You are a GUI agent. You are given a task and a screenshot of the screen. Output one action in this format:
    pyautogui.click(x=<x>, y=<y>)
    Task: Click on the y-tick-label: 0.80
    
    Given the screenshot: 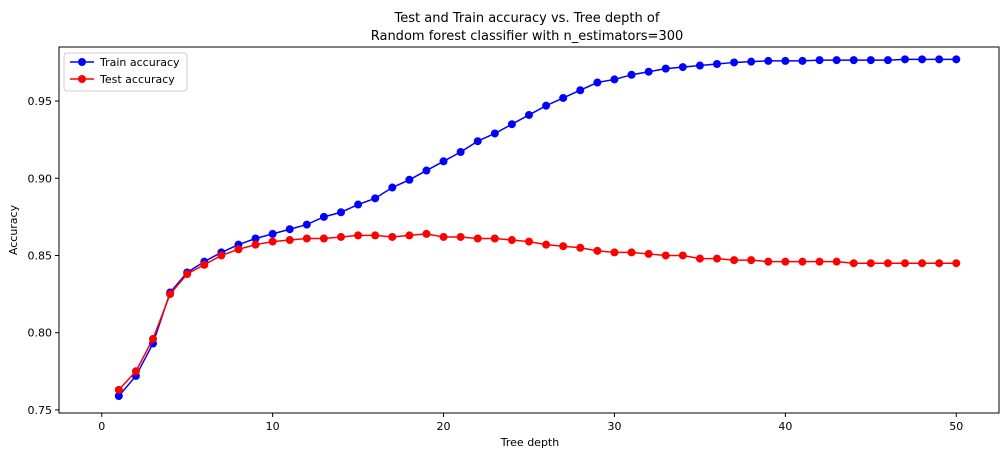 What is the action you would take?
    pyautogui.click(x=40, y=333)
    